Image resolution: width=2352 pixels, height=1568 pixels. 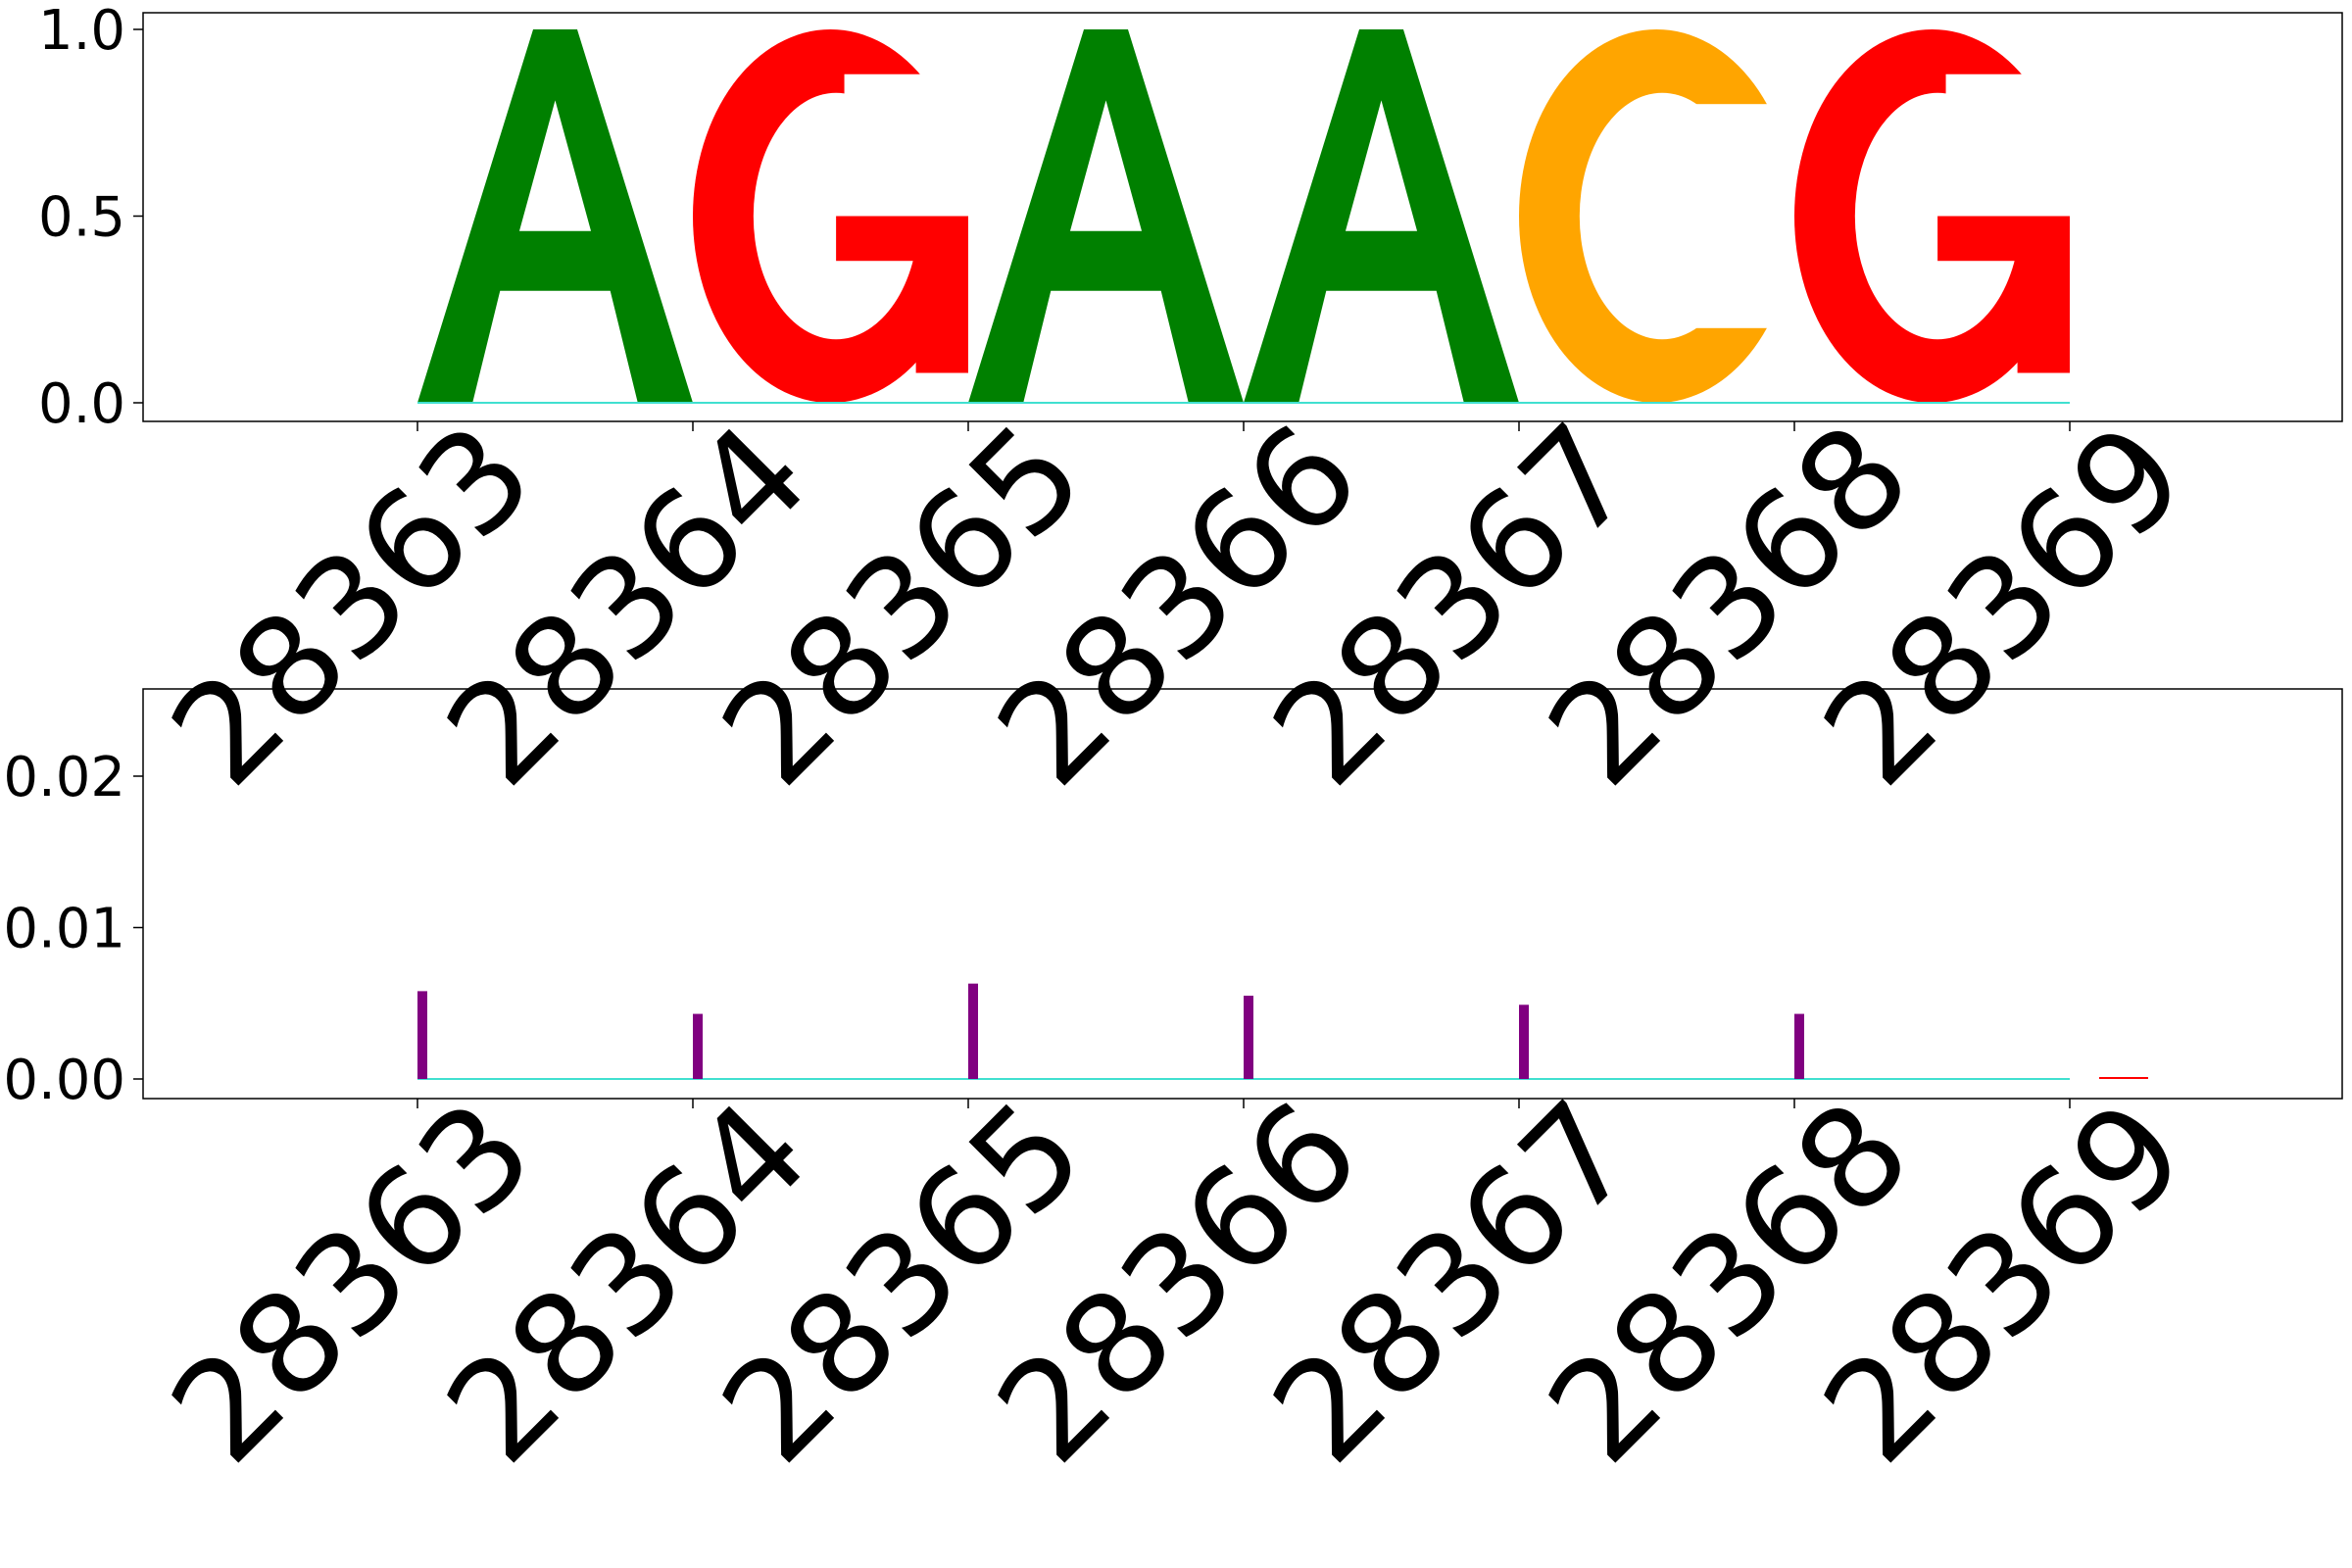 I want to click on bar-series, so click(x=1282, y=1031).